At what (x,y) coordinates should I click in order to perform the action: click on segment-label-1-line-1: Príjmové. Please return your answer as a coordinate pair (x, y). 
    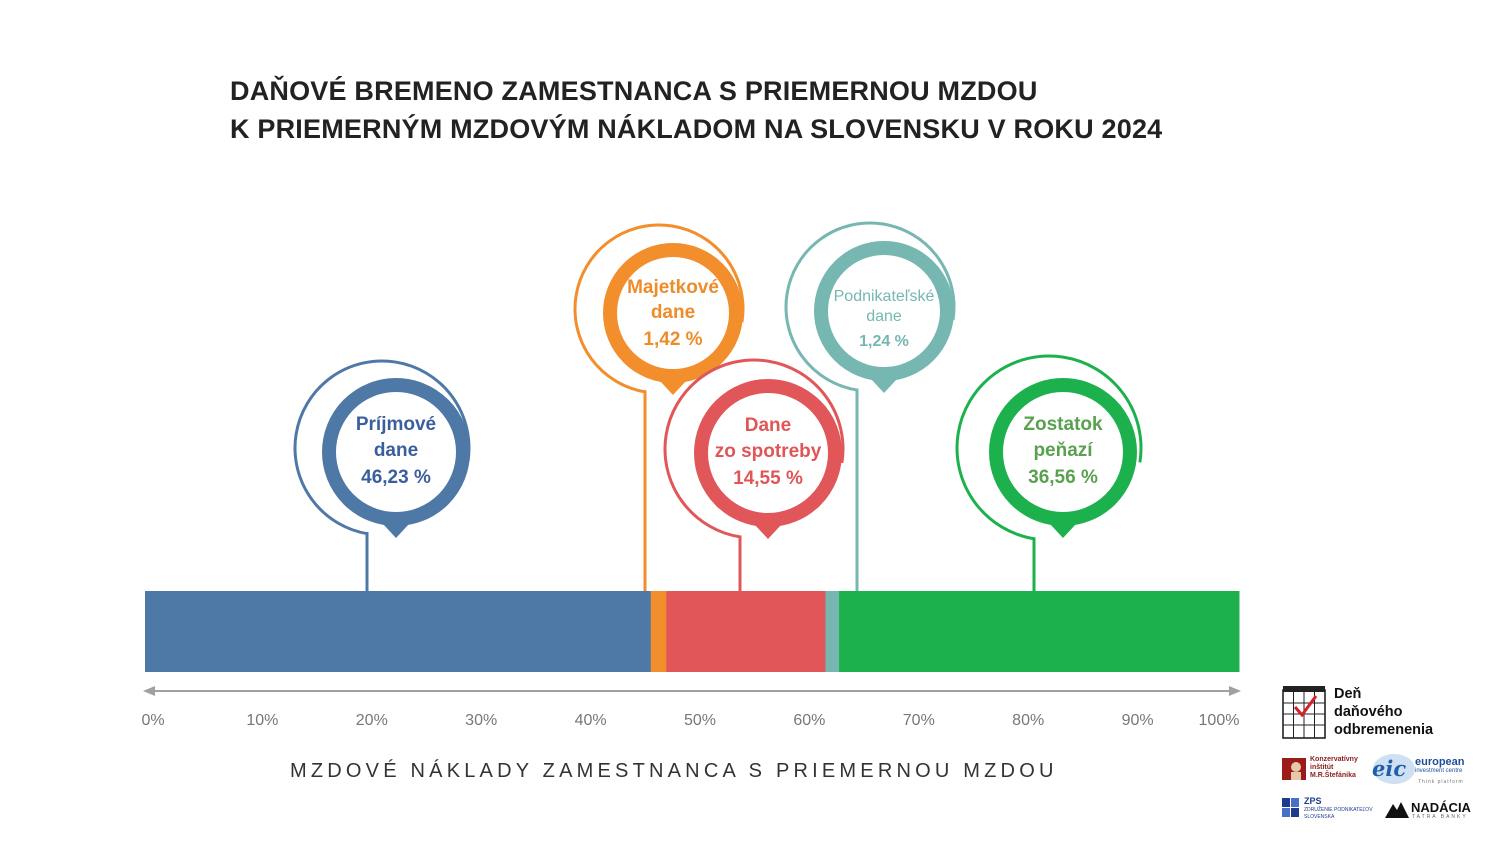
    Looking at the image, I should click on (396, 424).